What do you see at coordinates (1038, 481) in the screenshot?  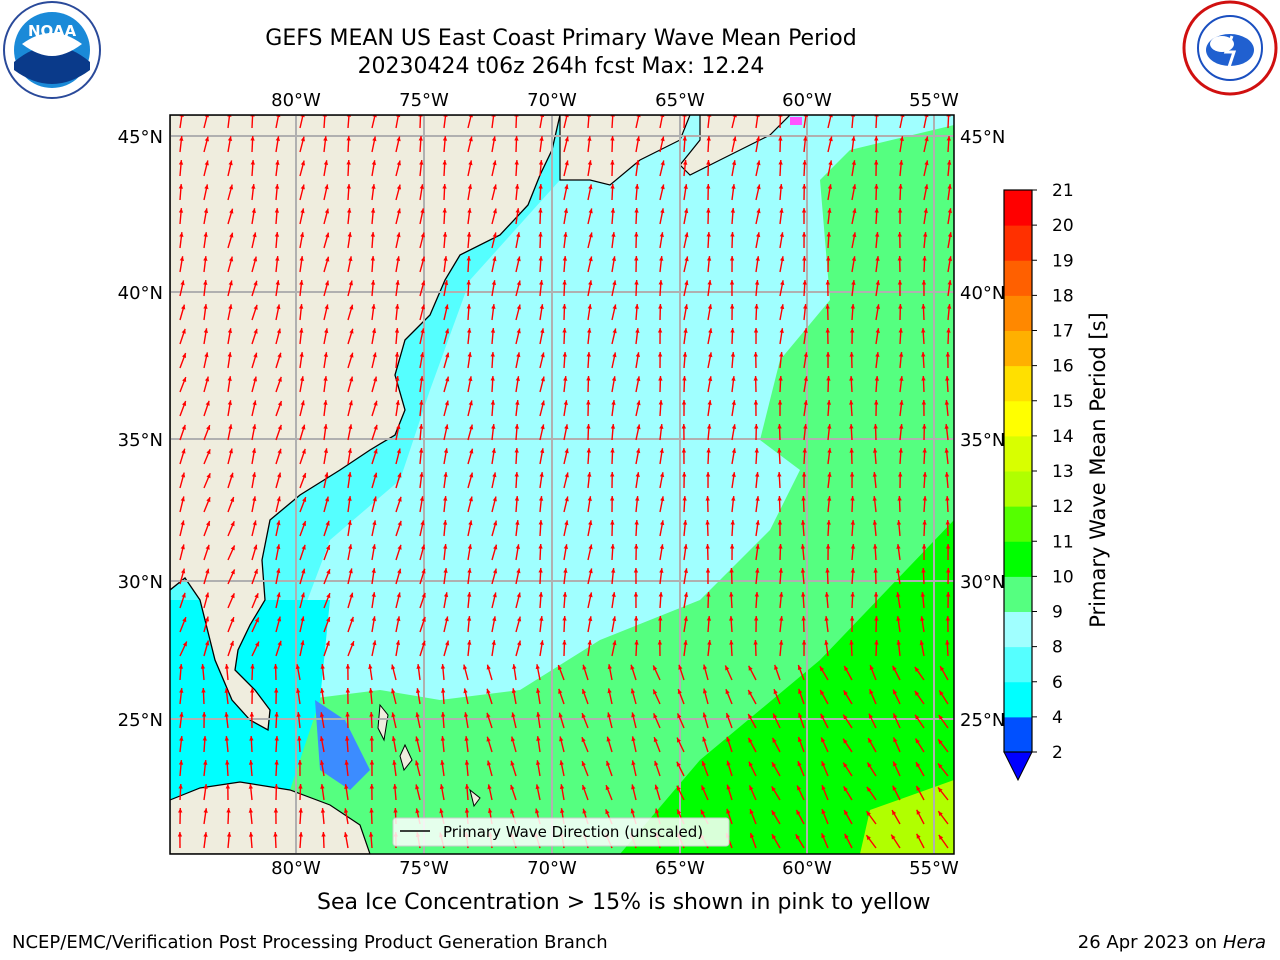 I see `colorbar: 2 4 6 8 9 10 11 12 13 14 15 16 17 18 19 20 21` at bounding box center [1038, 481].